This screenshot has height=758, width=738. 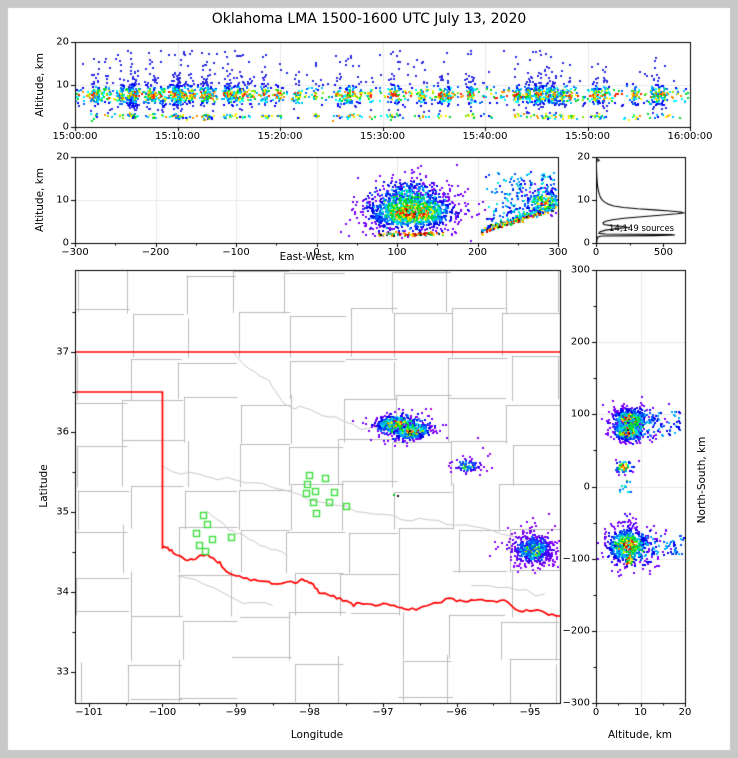 I want to click on tick-label: 36, so click(x=62, y=432).